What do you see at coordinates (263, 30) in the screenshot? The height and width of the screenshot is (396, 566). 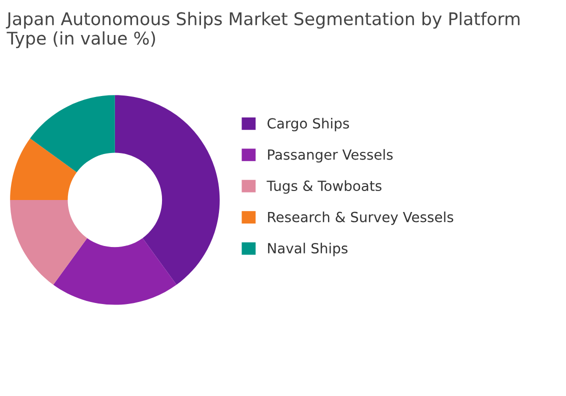 I see `chart-title: Japan Autonomous Ships Market Segmentation by Platform Type (in value %)` at bounding box center [263, 30].